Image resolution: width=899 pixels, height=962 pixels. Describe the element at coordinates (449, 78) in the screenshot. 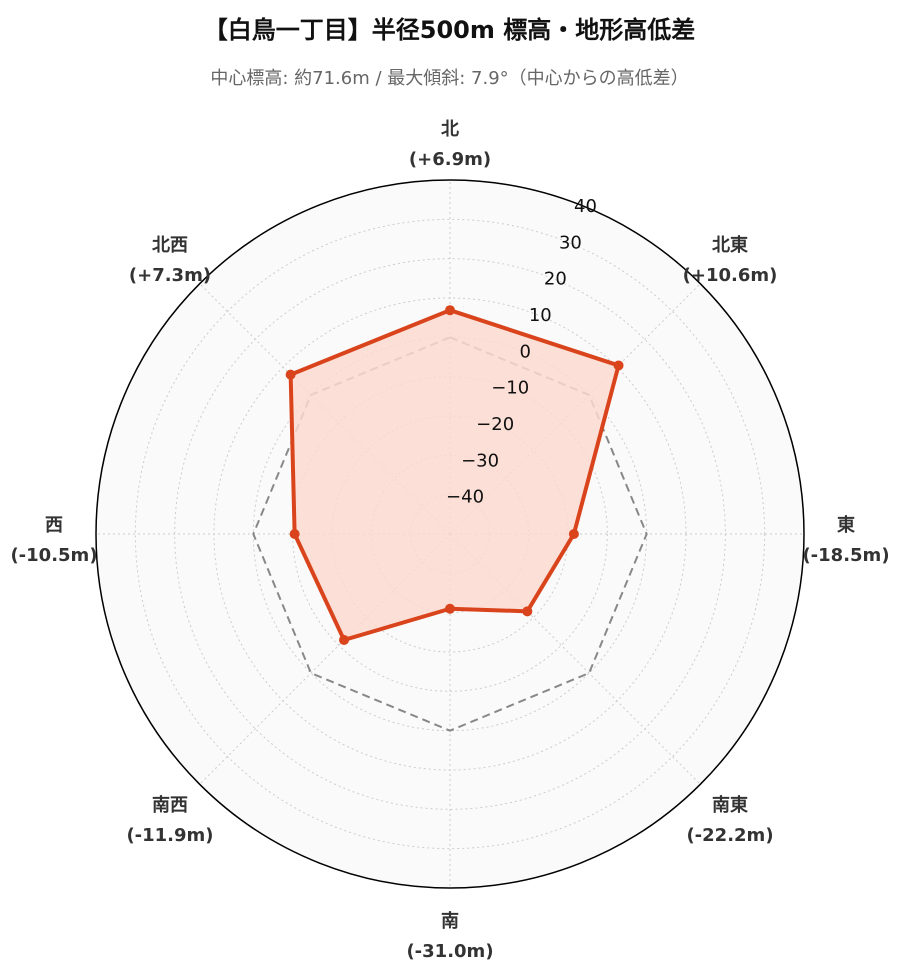

I see `chart-subtitle: 中心標高: 約71.6m / 最大傾斜: 7.9°（中心からの高低差）` at that location.